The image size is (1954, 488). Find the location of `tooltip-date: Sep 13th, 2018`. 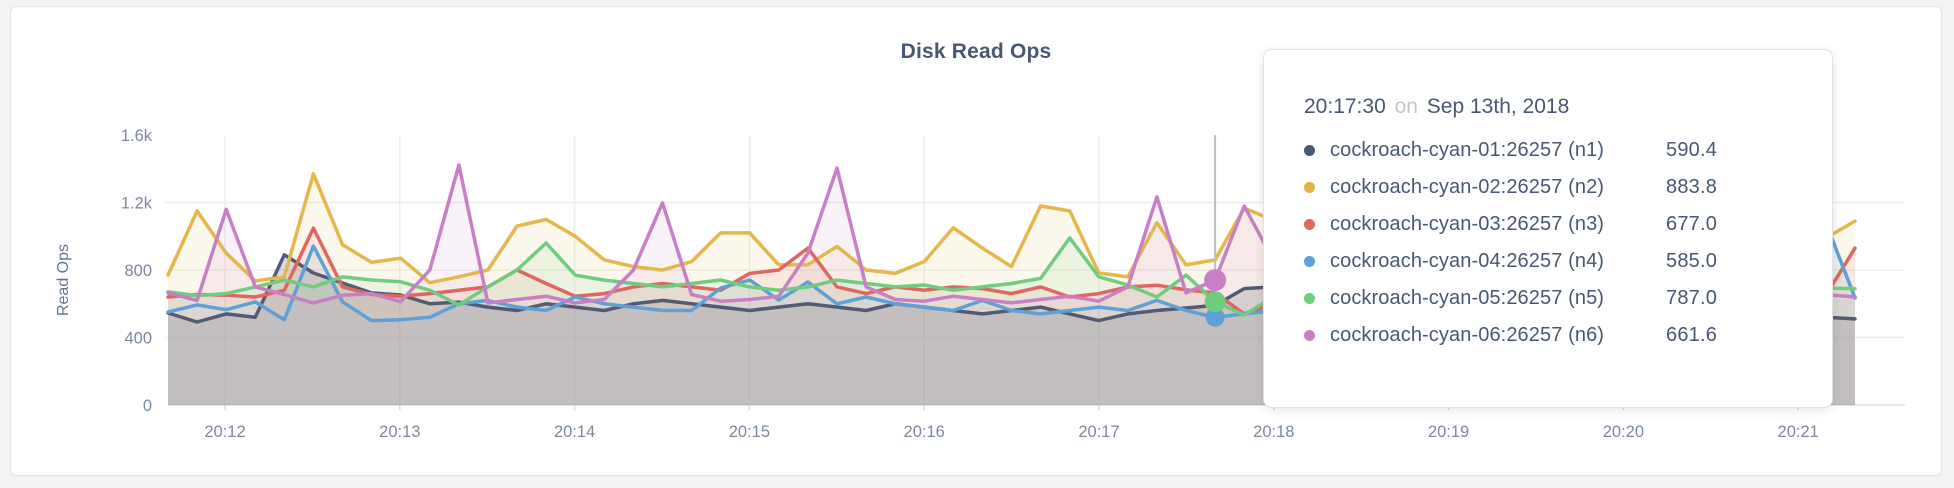

tooltip-date: Sep 13th, 2018 is located at coordinates (1498, 106).